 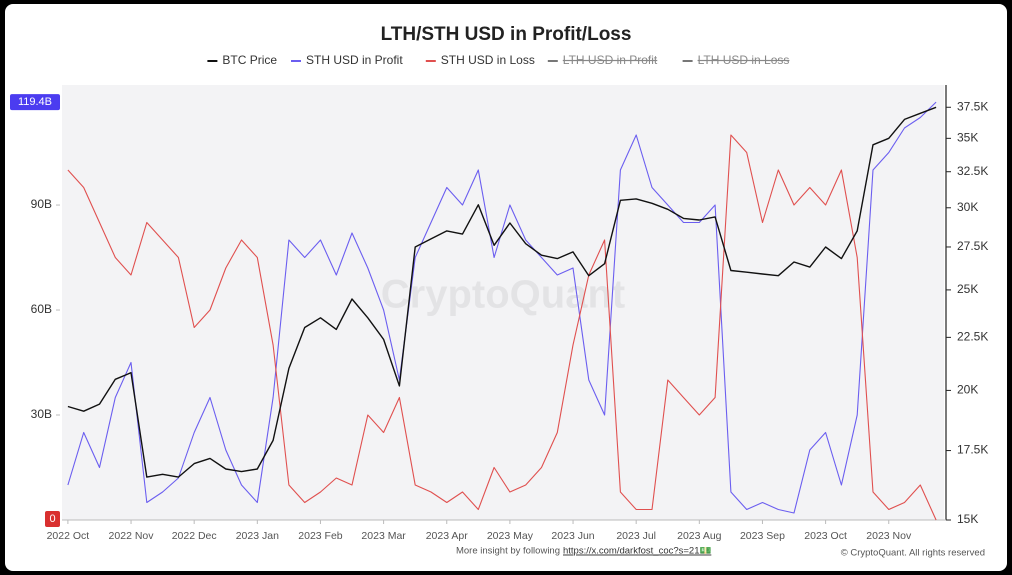 I want to click on y2-tick-label: 20K, so click(x=967, y=390).